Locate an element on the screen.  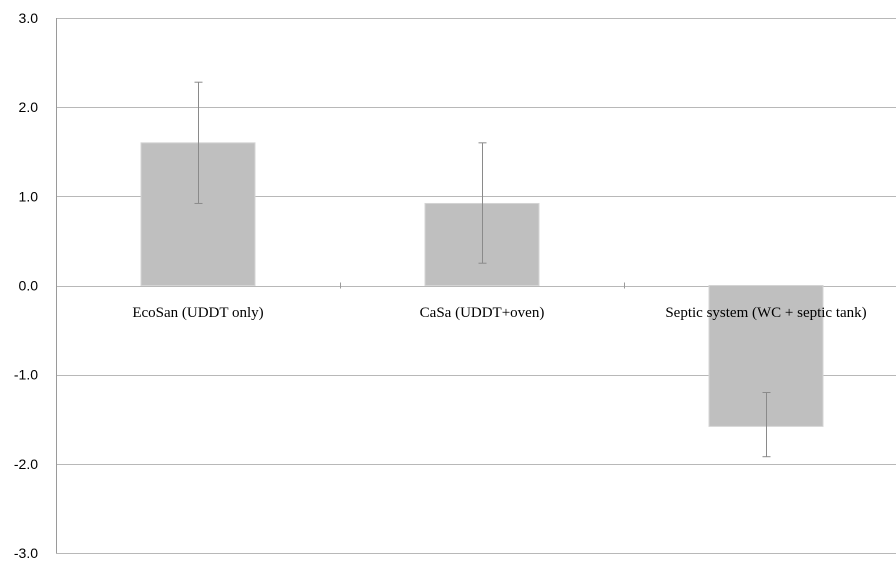
y-tick-label: -1.0 is located at coordinates (26, 375).